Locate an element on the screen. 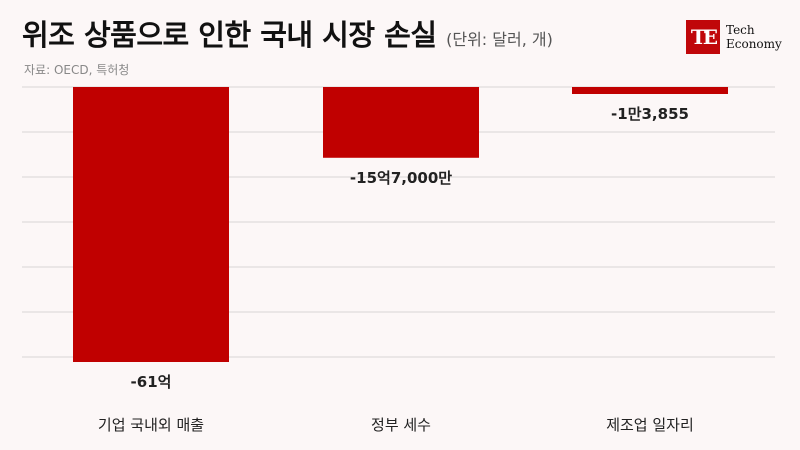 Image resolution: width=800 pixels, height=450 pixels. logo-line1: Tech is located at coordinates (740, 30).